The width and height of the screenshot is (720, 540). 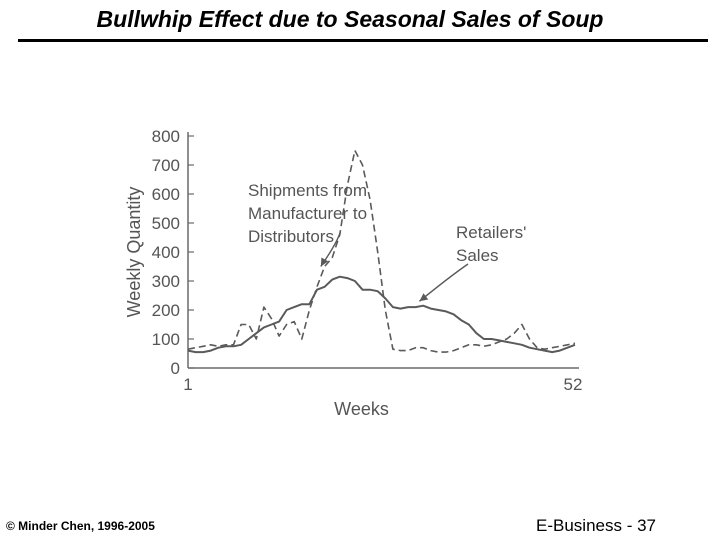 What do you see at coordinates (134, 252) in the screenshot?
I see `y-axis-title: Weekly Quantity` at bounding box center [134, 252].